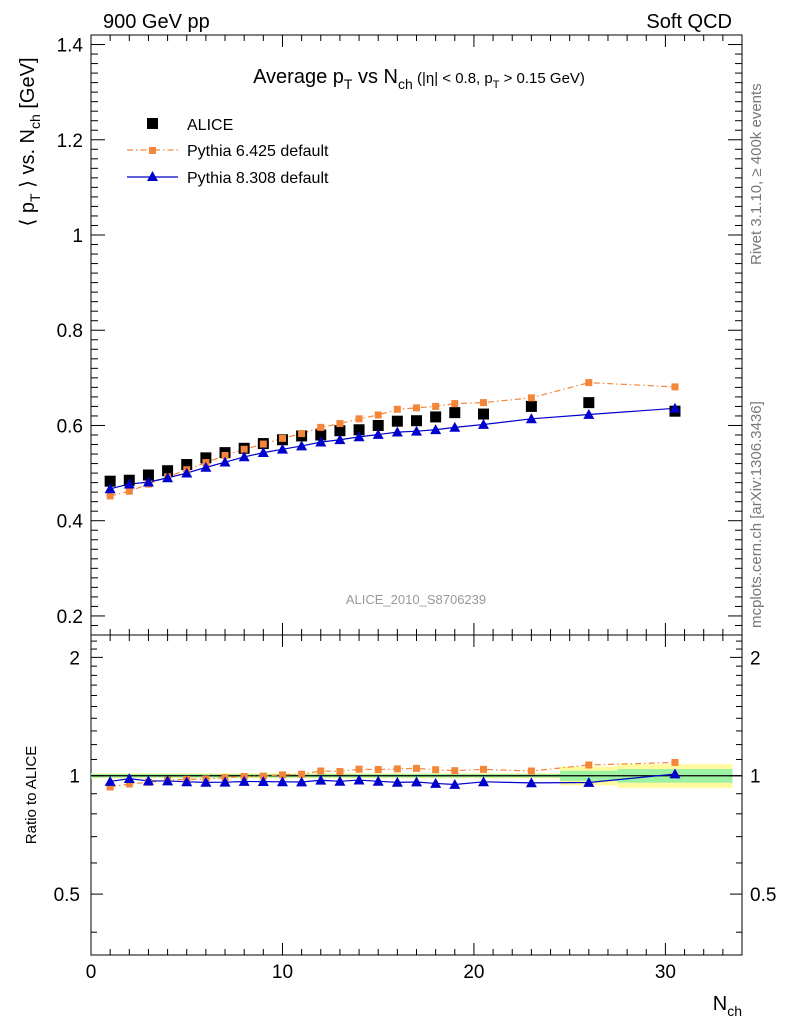  I want to click on y-tick-label: 0.6, so click(70, 426).